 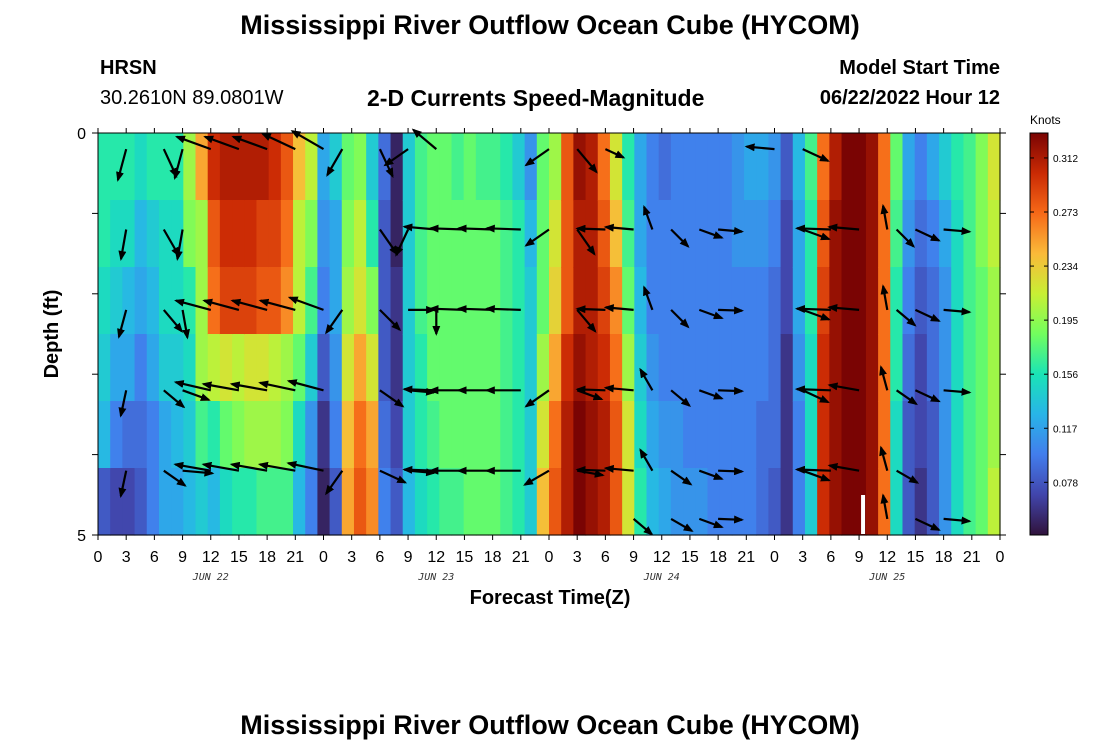 I want to click on y-axis-label: Depth (ft), so click(x=52, y=334).